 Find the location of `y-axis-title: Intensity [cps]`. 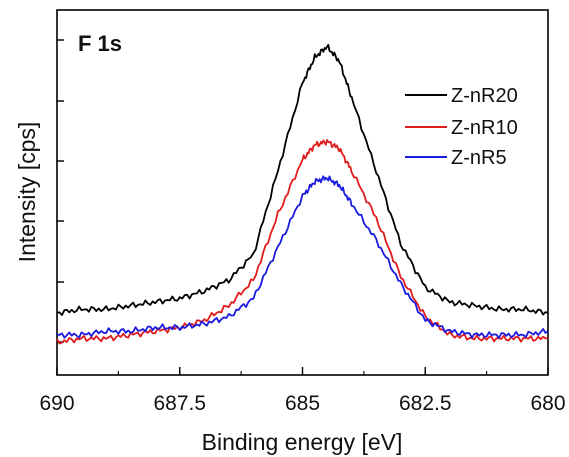

y-axis-title: Intensity [cps] is located at coordinates (27, 192).